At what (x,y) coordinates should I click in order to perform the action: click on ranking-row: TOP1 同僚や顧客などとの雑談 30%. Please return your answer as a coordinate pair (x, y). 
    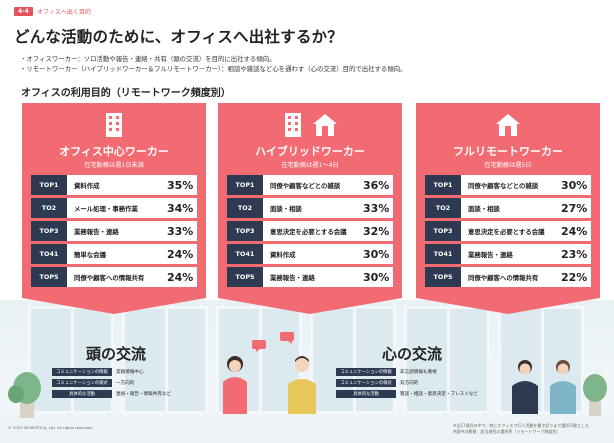
    Looking at the image, I should click on (508, 185).